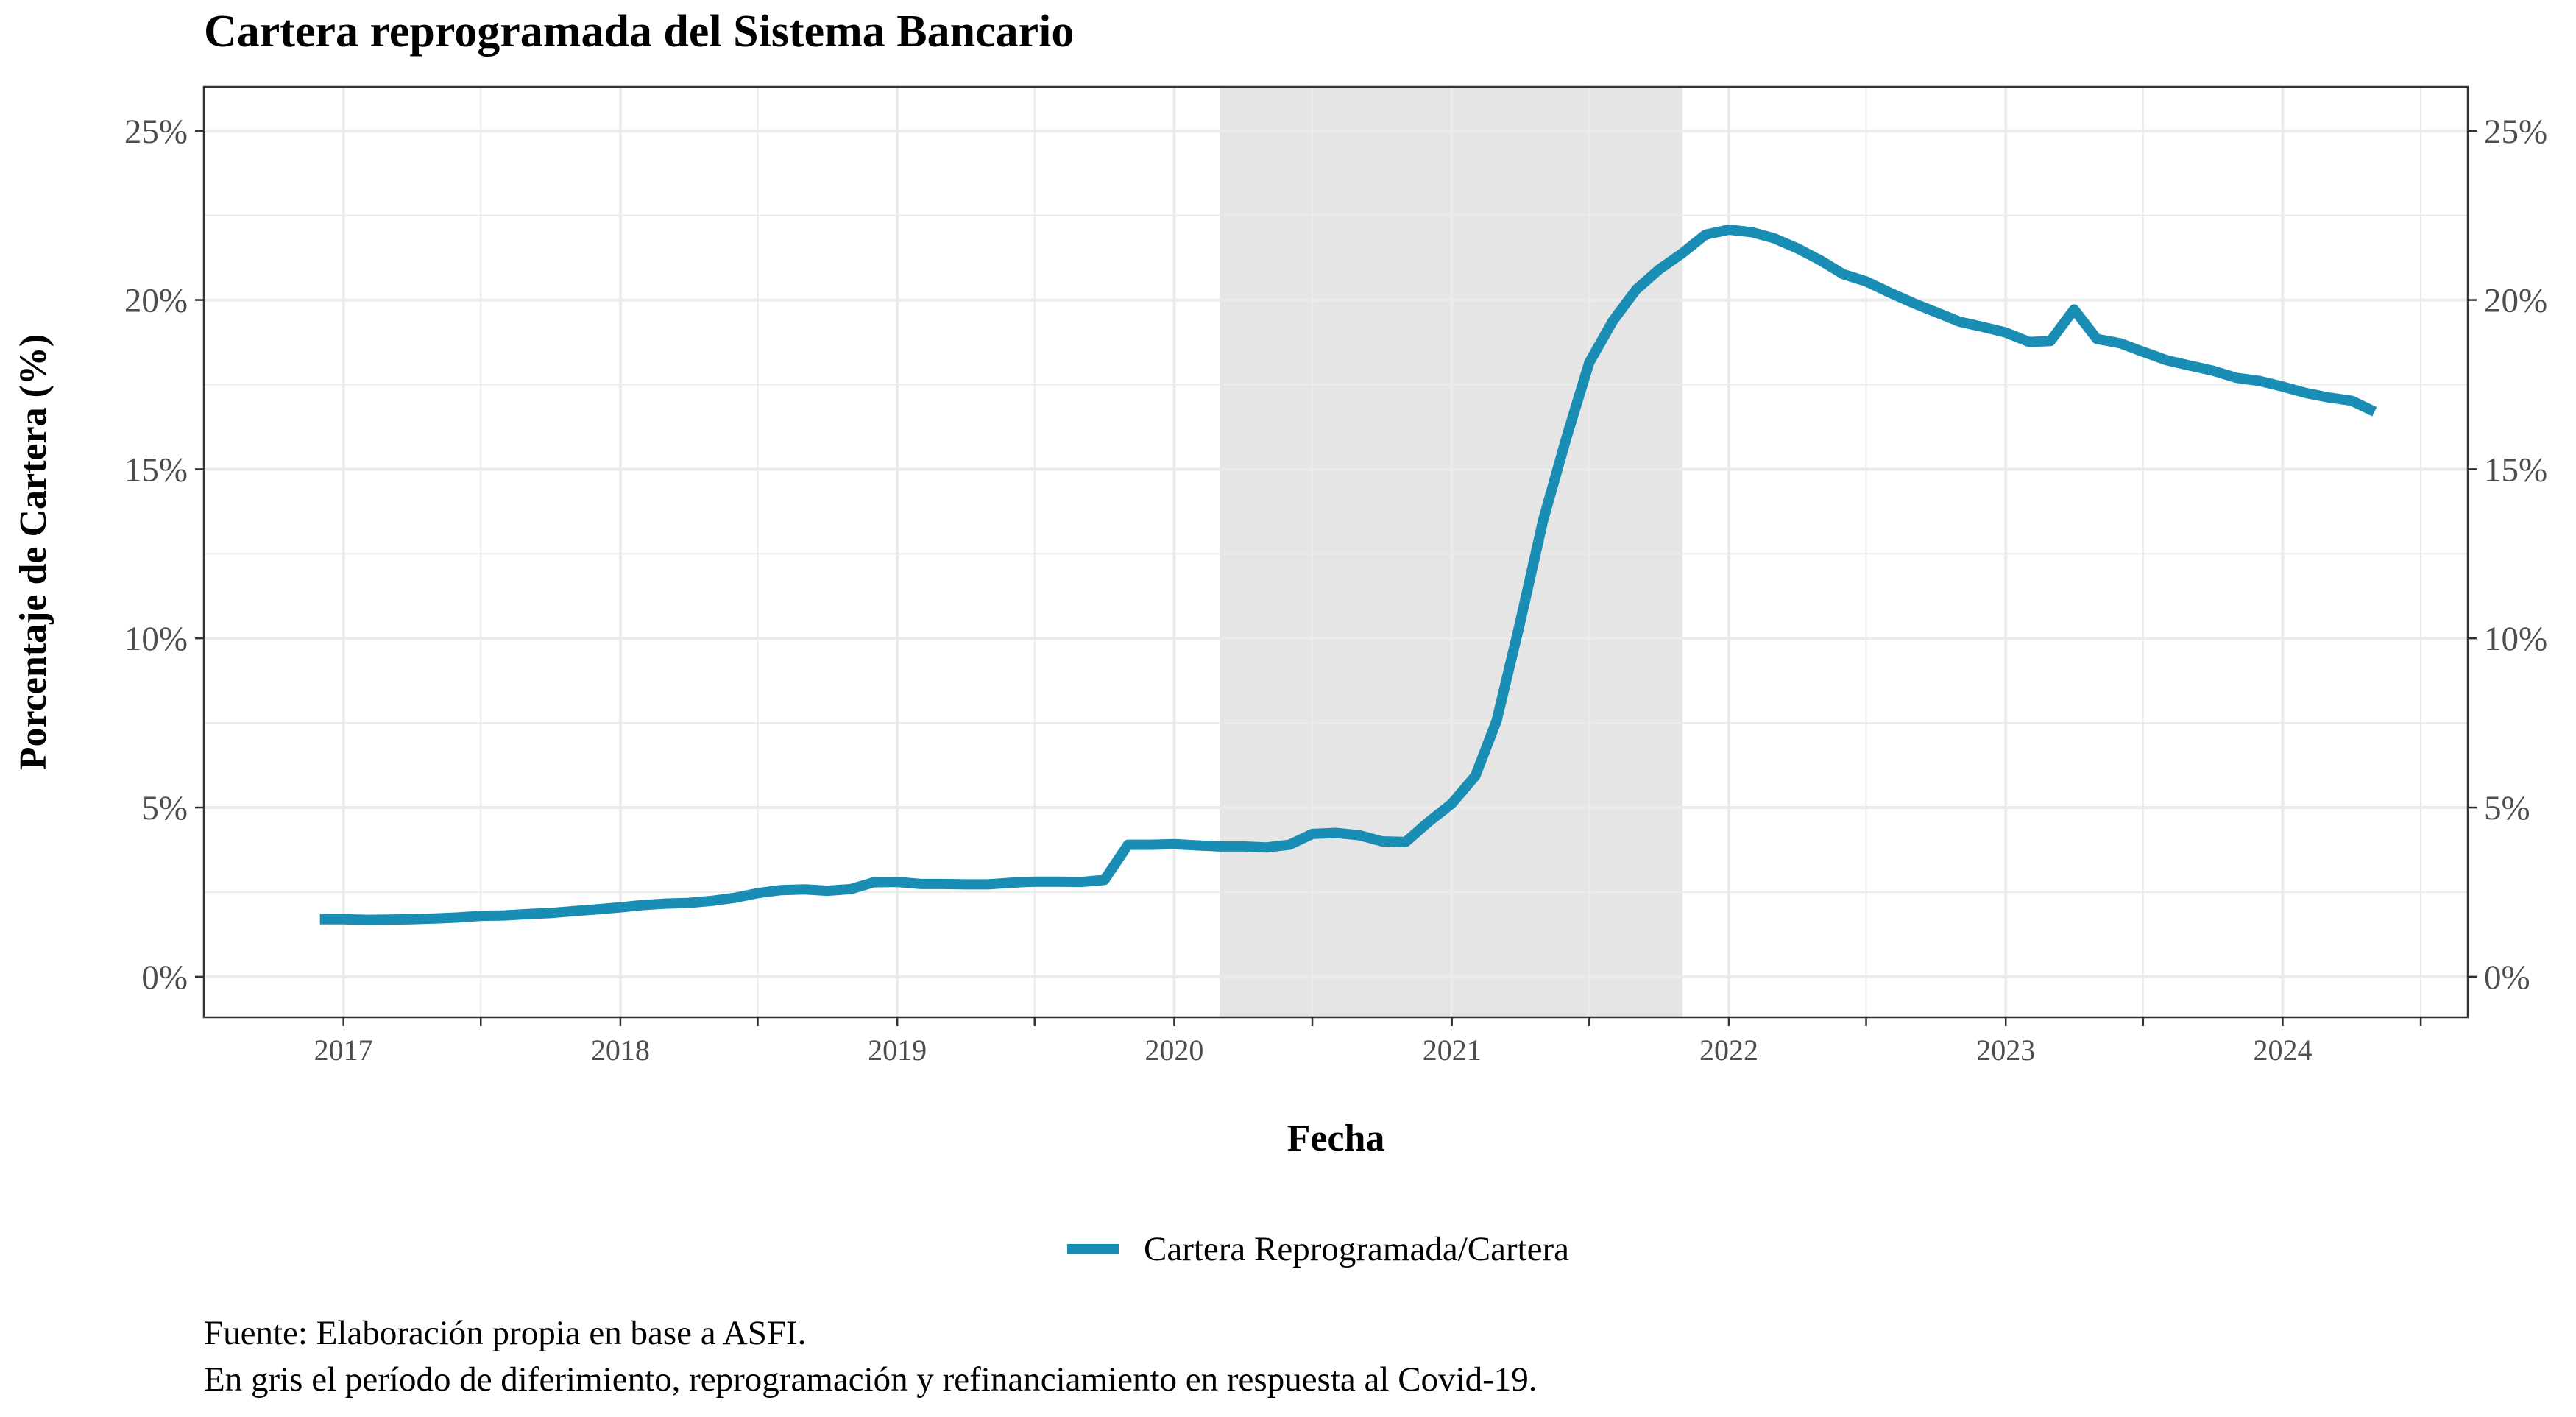  Describe the element at coordinates (1452, 1050) in the screenshot. I see `x-tick-label: 2021` at that location.